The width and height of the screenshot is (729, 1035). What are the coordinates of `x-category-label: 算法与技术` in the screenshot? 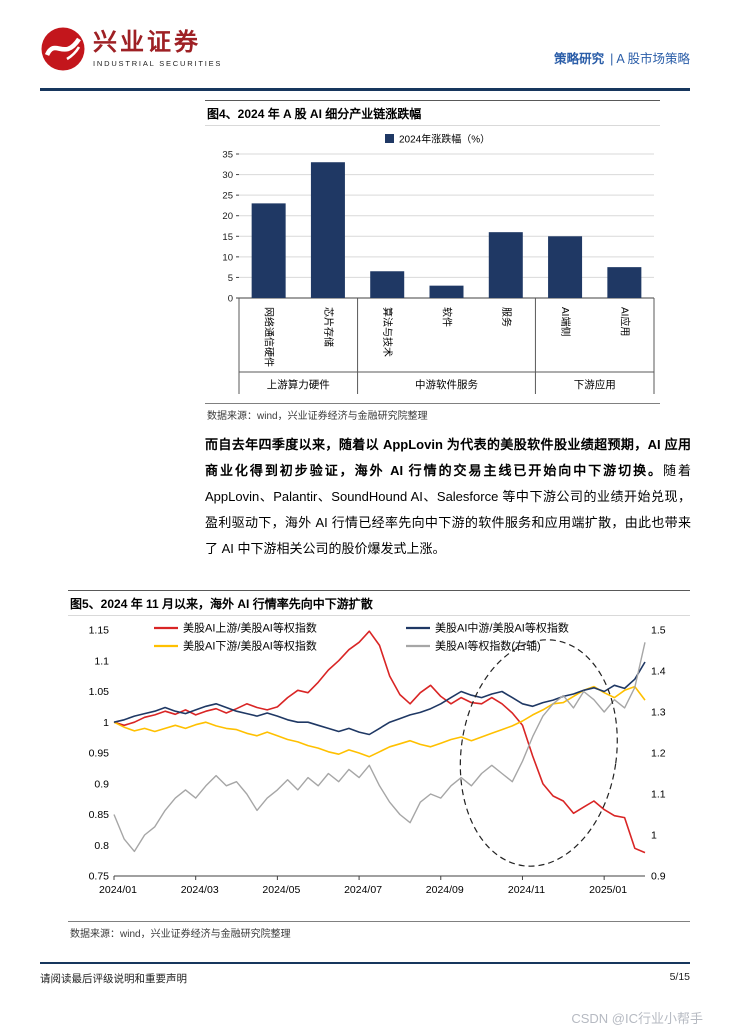 It's located at (387, 332).